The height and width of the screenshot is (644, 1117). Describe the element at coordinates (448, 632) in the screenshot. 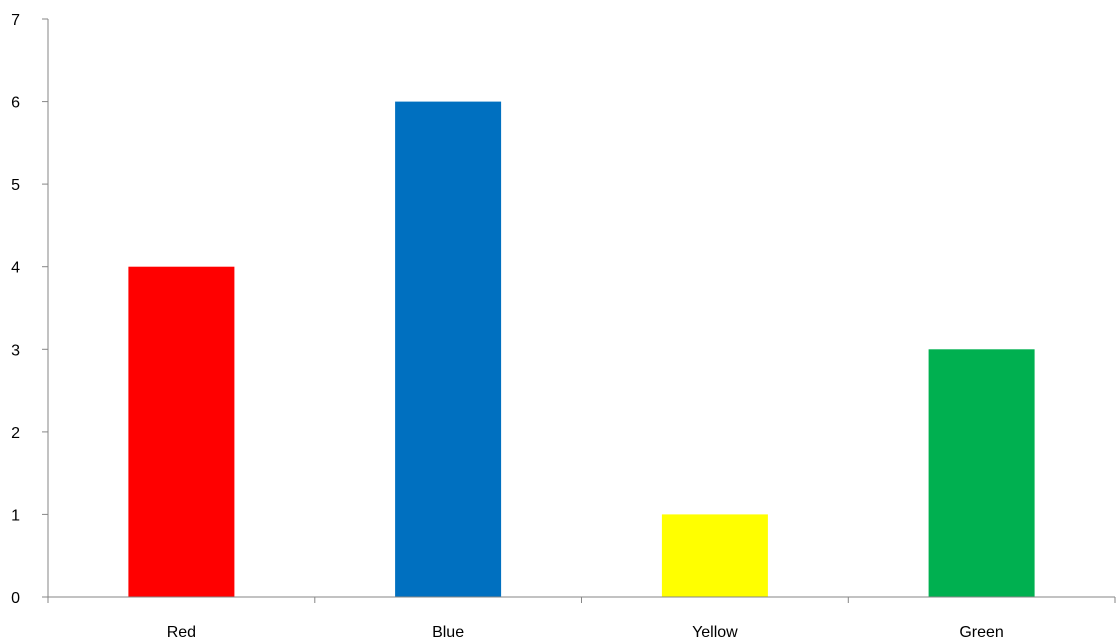

I see `x-tick-label-blue: Blue` at that location.